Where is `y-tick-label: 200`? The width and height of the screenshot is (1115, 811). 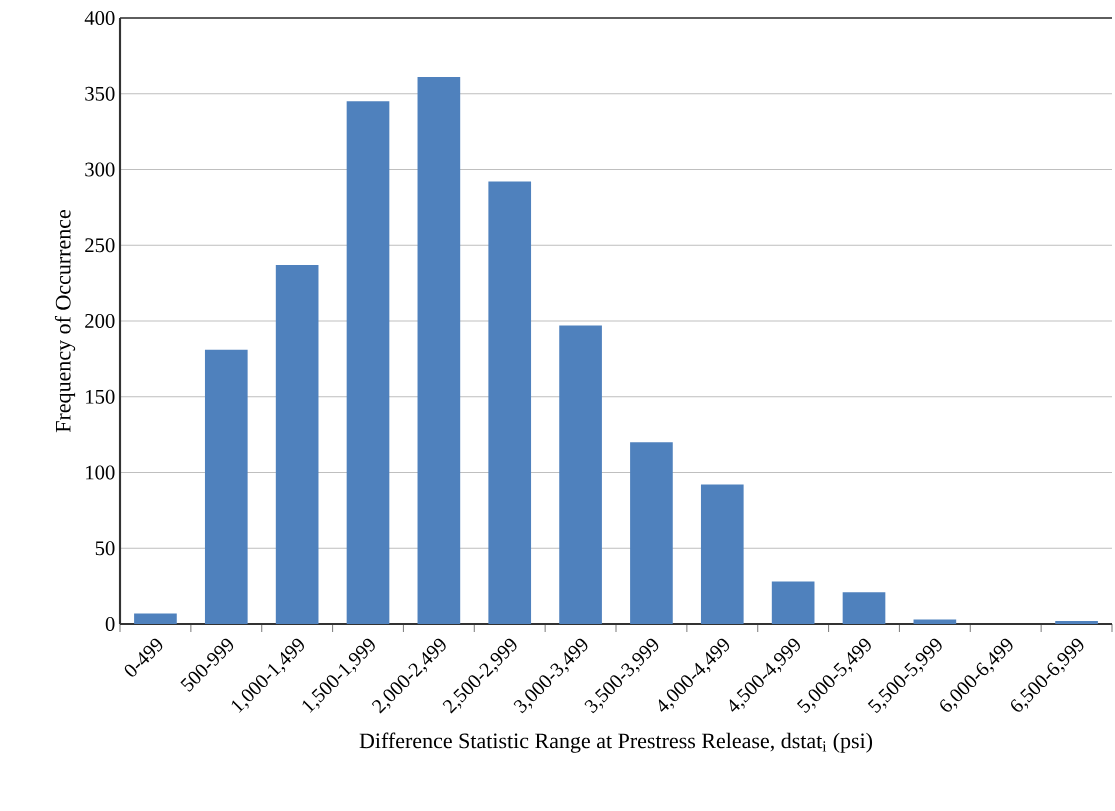
y-tick-label: 200 is located at coordinates (100, 321).